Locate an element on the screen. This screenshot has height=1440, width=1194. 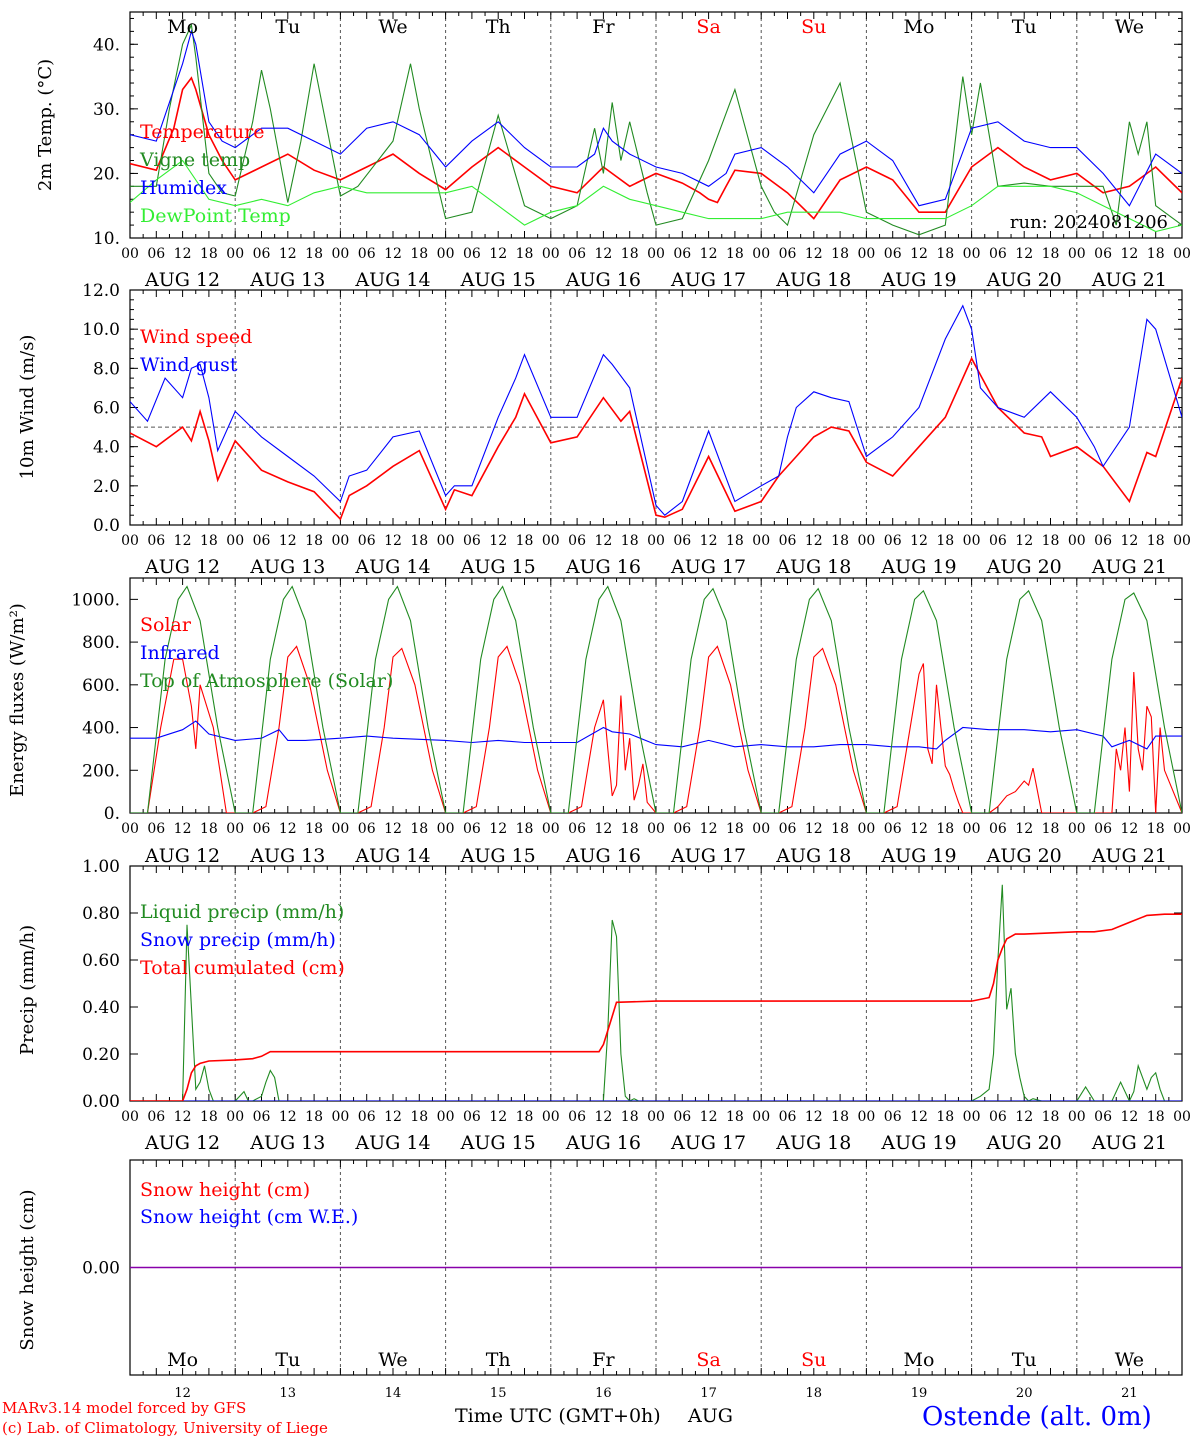
y-tick-label: 30. is located at coordinates (106, 110).